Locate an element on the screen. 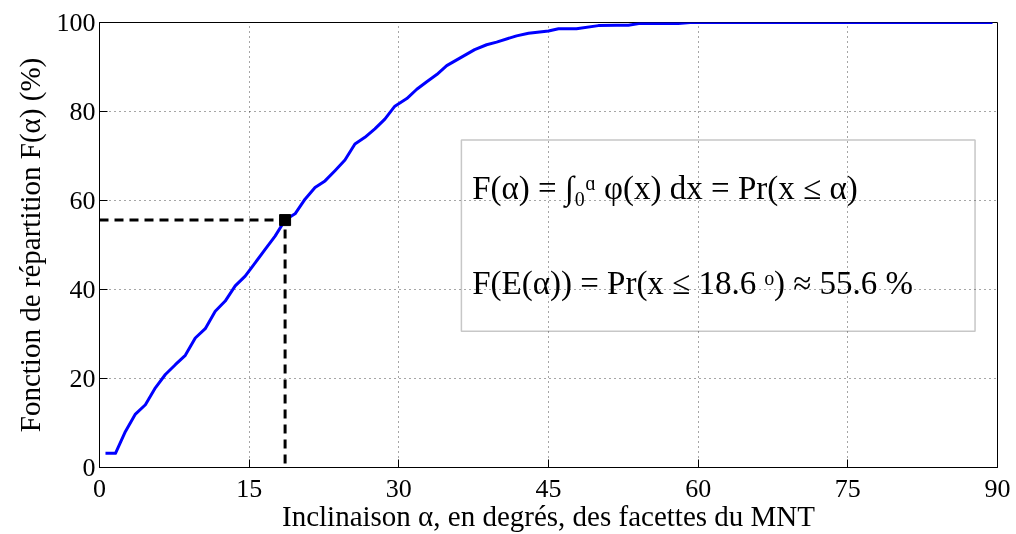 The height and width of the screenshot is (534, 1016). x-tick-label: 15 is located at coordinates (249, 488).